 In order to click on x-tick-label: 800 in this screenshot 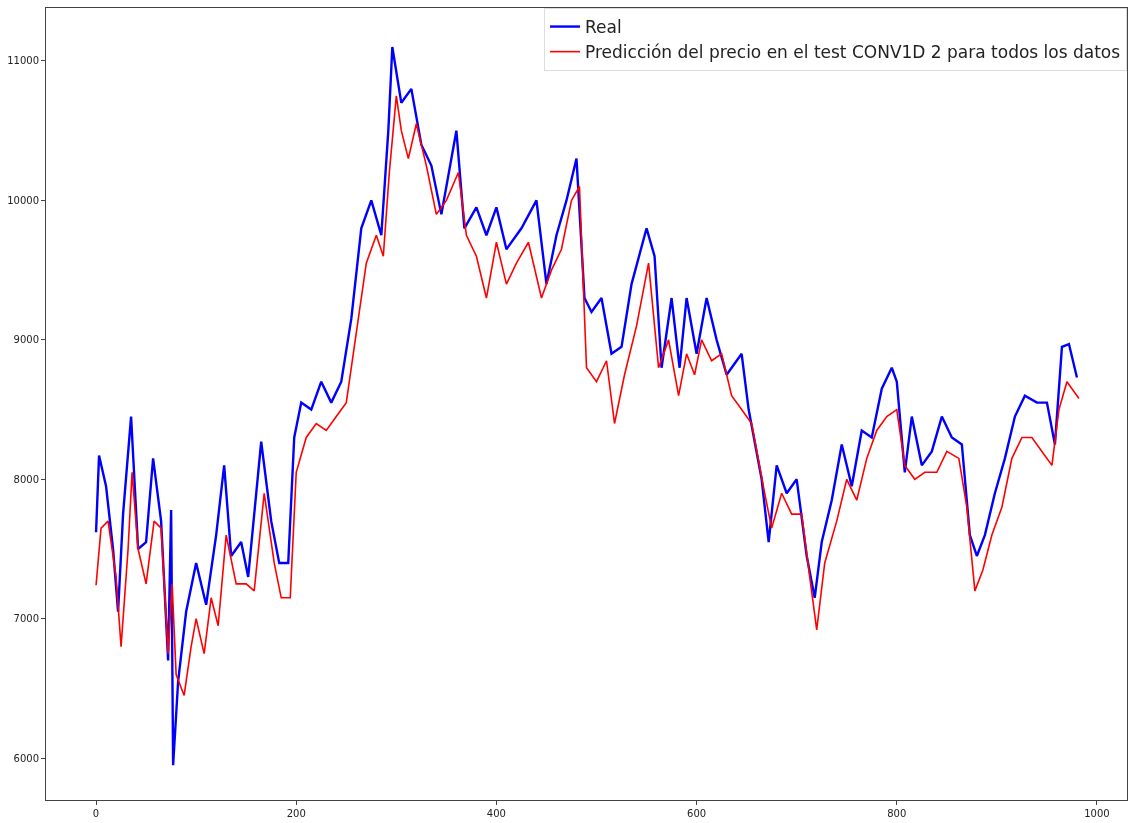, I will do `click(897, 813)`.